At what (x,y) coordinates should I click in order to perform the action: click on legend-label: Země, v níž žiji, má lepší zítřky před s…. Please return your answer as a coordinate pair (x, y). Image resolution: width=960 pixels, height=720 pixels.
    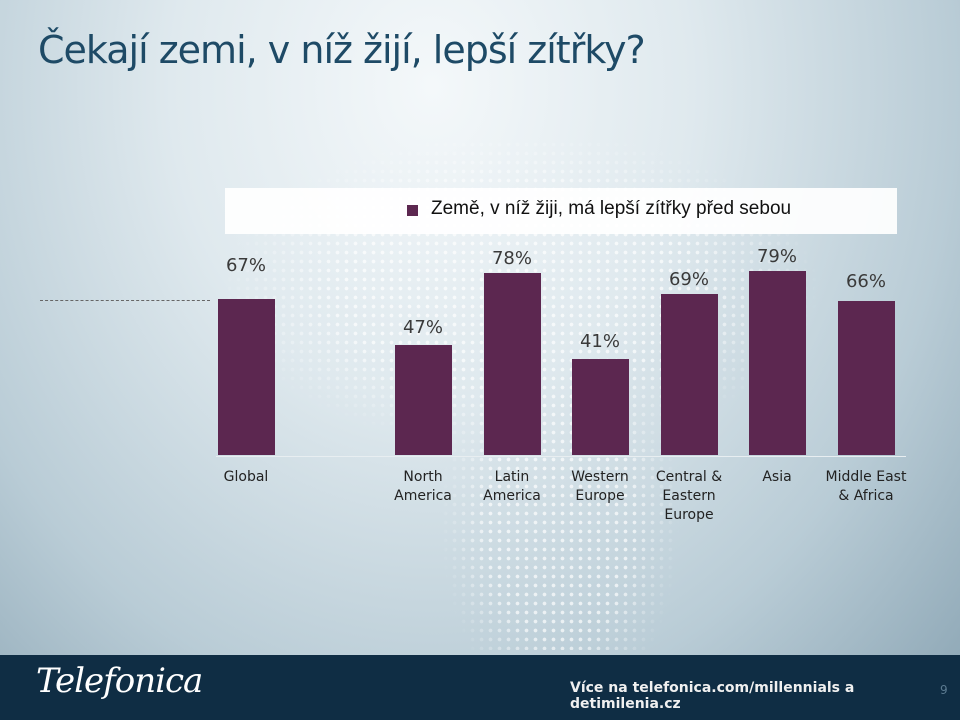
    Looking at the image, I should click on (611, 208).